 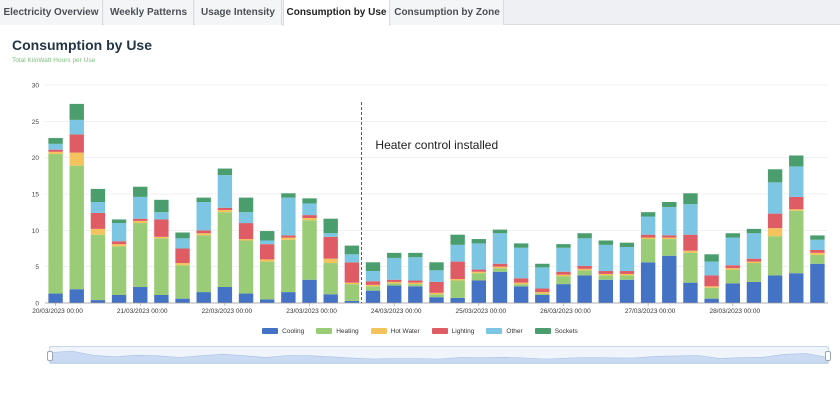 I want to click on navigator-right-handle, so click(x=828, y=356).